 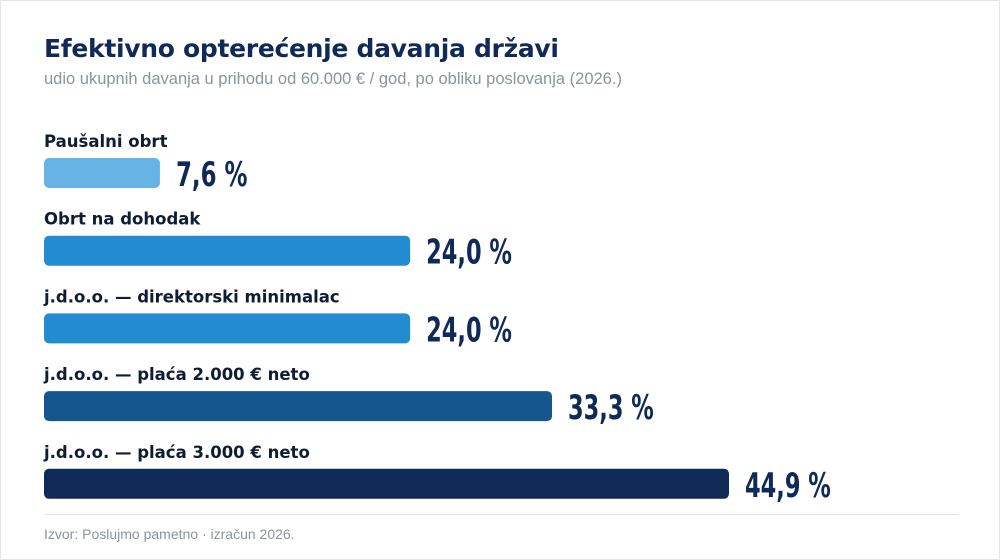 What do you see at coordinates (212, 175) in the screenshot?
I see `value-label: 7,6 %` at bounding box center [212, 175].